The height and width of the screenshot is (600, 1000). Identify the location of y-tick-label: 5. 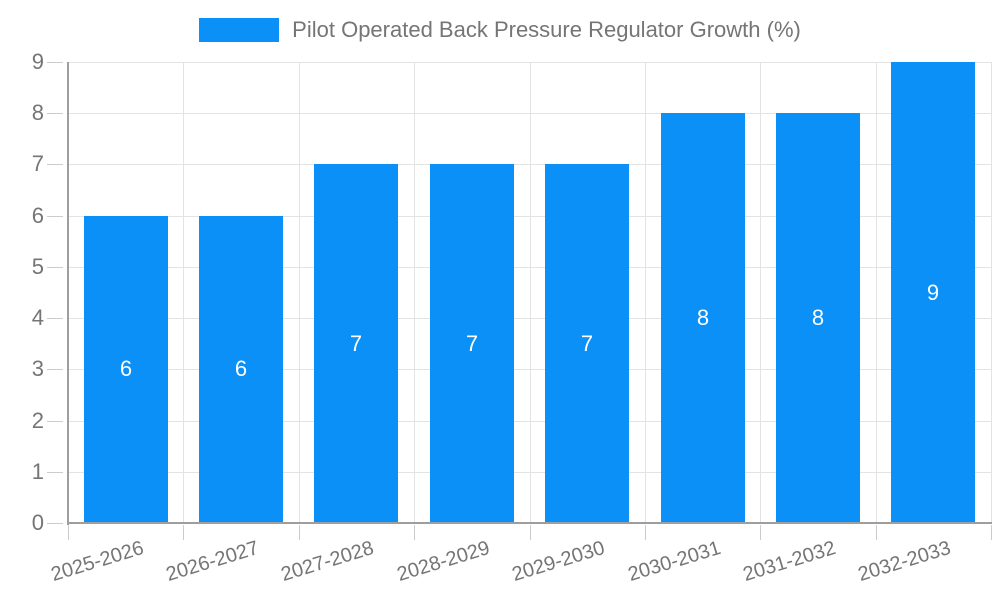
(37, 266).